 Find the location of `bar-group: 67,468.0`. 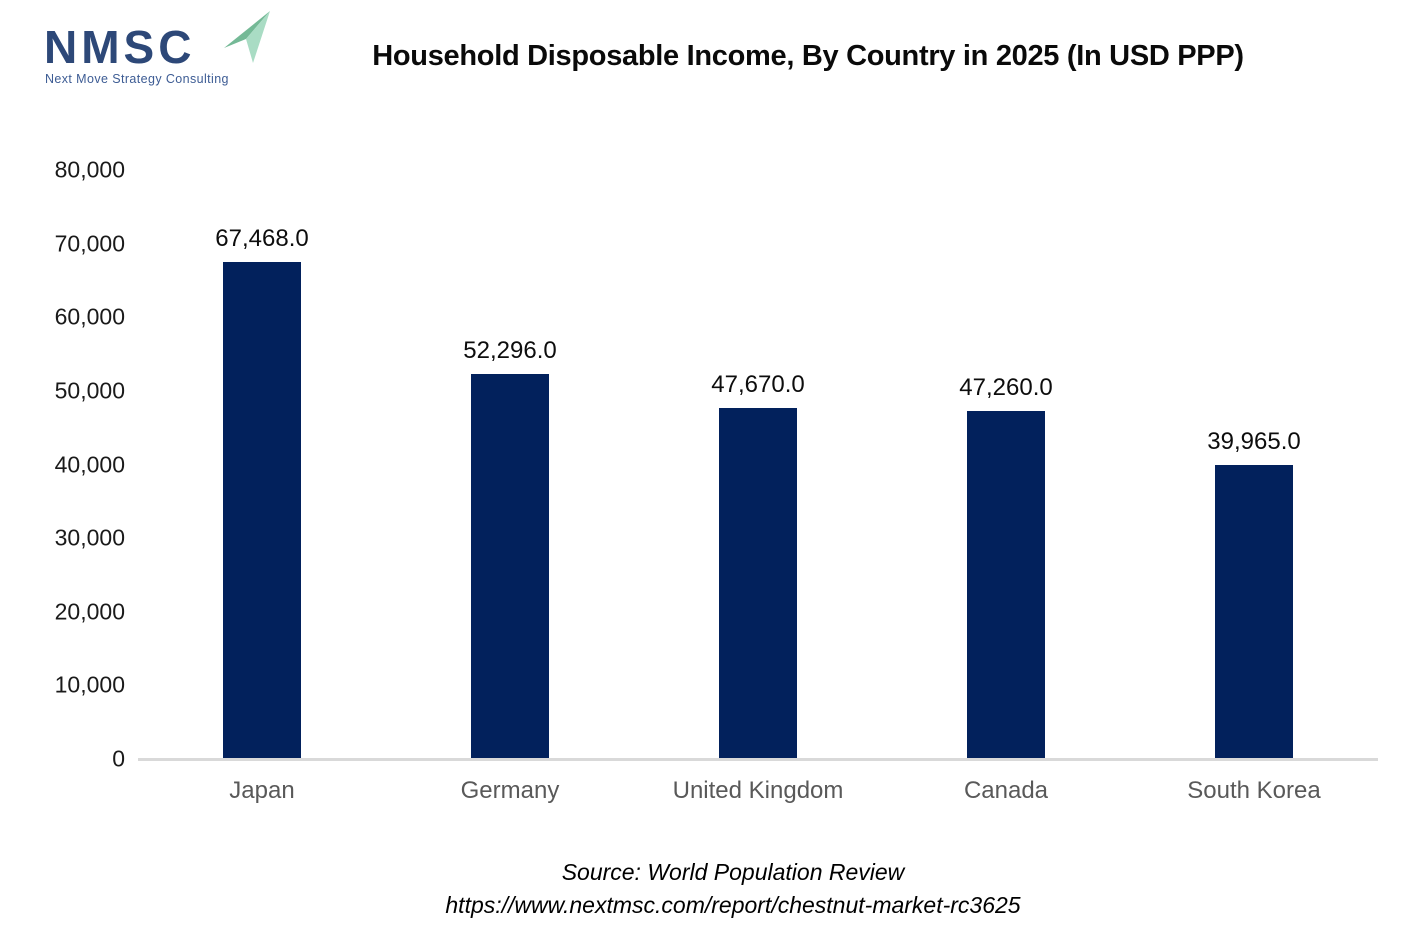

bar-group: 67,468.0 is located at coordinates (262, 464).